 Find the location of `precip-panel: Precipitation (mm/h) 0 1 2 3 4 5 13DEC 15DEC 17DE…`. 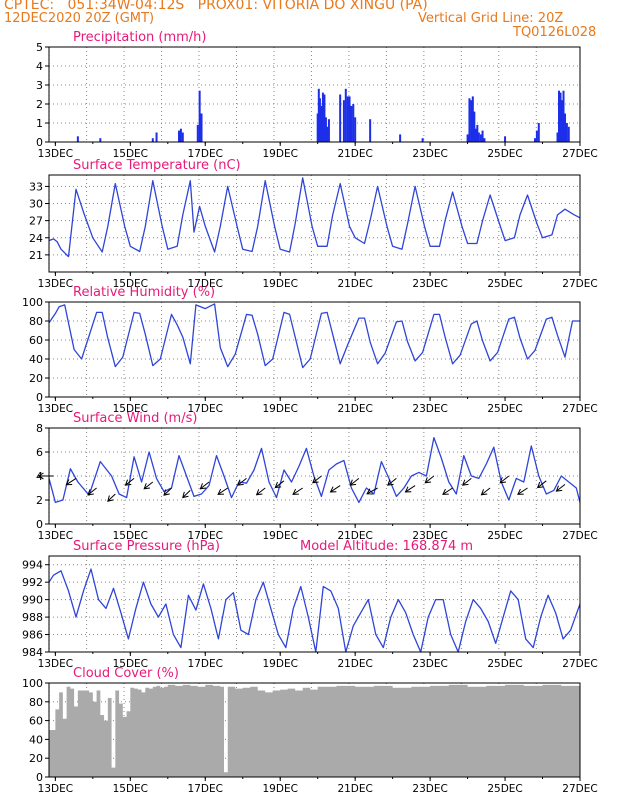

precip-panel: Precipitation (mm/h) 0 1 2 3 4 5 13DEC 15DEC 17DE… is located at coordinates (317, 95).